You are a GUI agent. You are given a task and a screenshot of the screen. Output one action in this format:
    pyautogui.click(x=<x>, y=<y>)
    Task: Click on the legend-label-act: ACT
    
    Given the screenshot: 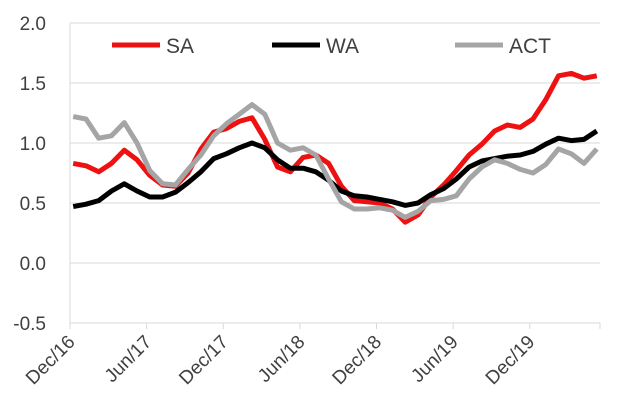 What is the action you would take?
    pyautogui.click(x=530, y=46)
    